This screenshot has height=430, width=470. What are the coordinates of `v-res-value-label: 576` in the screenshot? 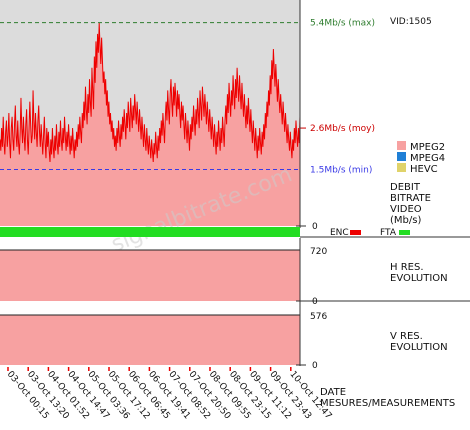 It's located at (318, 317).